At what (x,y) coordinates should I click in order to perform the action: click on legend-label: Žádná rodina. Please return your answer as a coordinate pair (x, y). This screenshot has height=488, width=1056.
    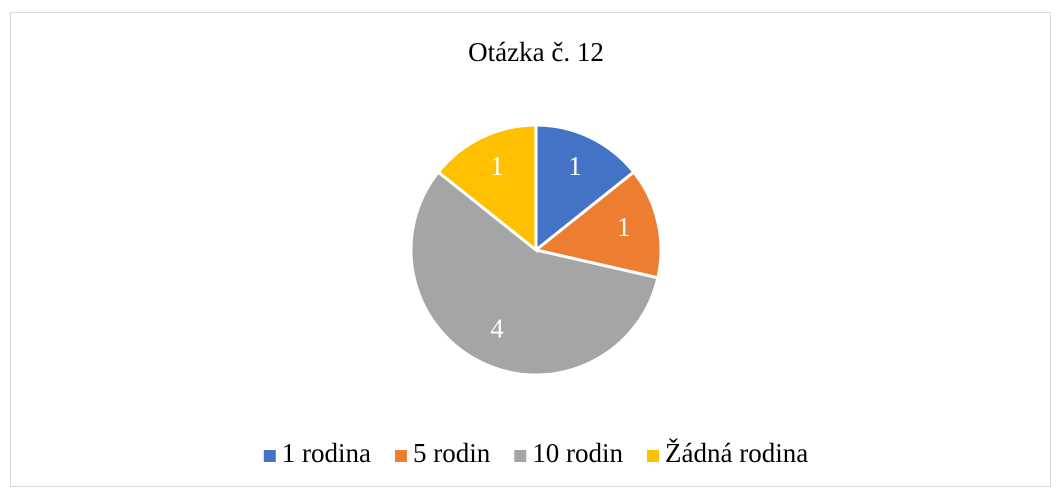
    Looking at the image, I should click on (736, 453).